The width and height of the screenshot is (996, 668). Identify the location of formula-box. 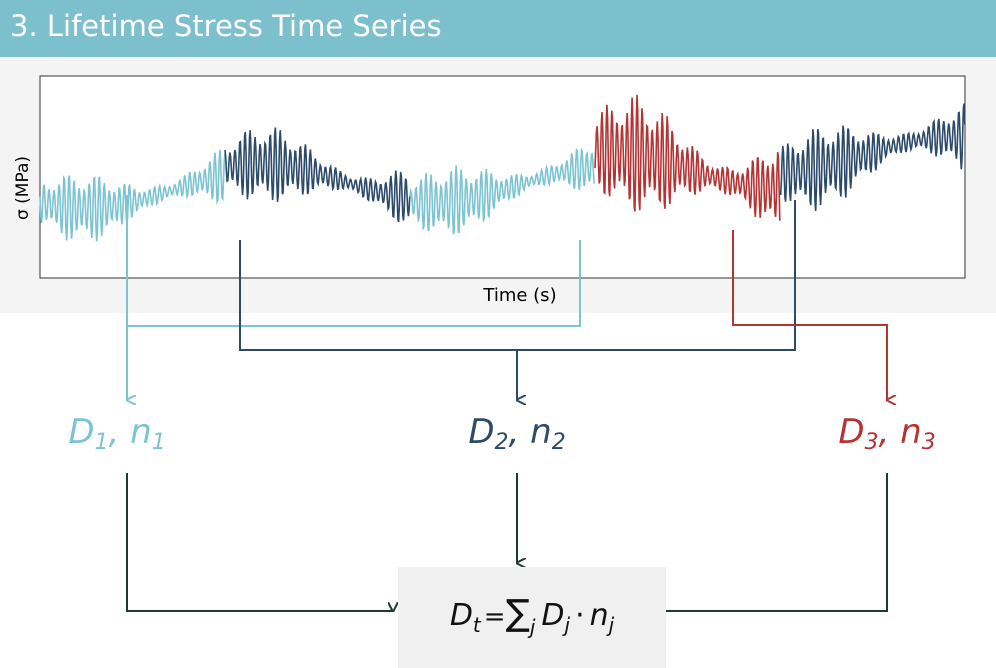
(532, 617).